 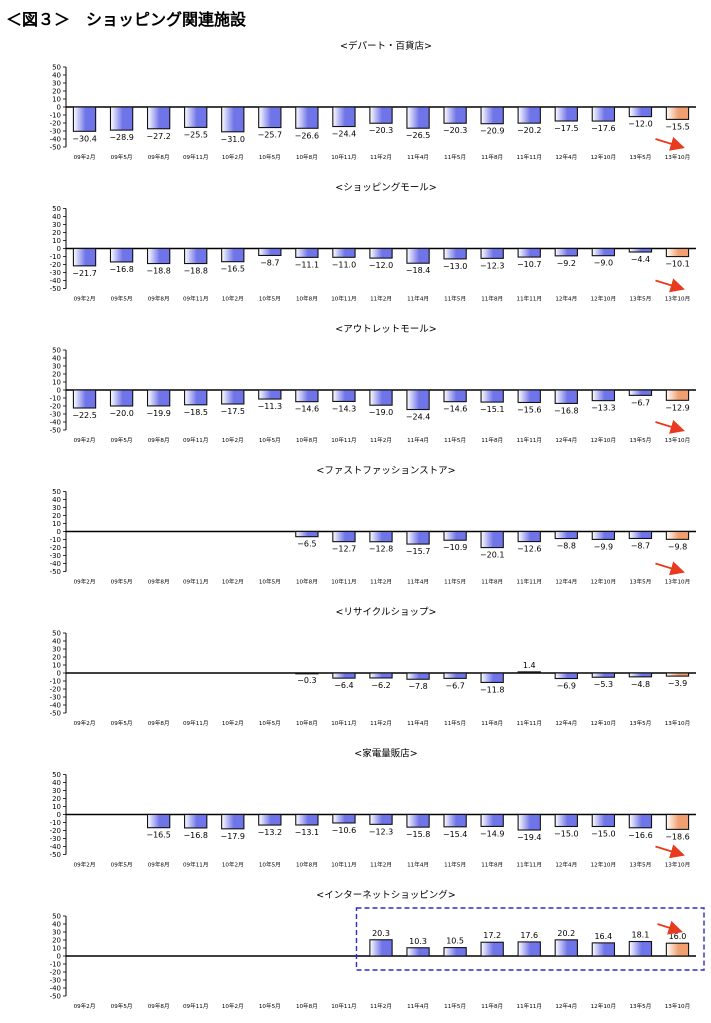 I want to click on data-label: 10.3, so click(x=418, y=941).